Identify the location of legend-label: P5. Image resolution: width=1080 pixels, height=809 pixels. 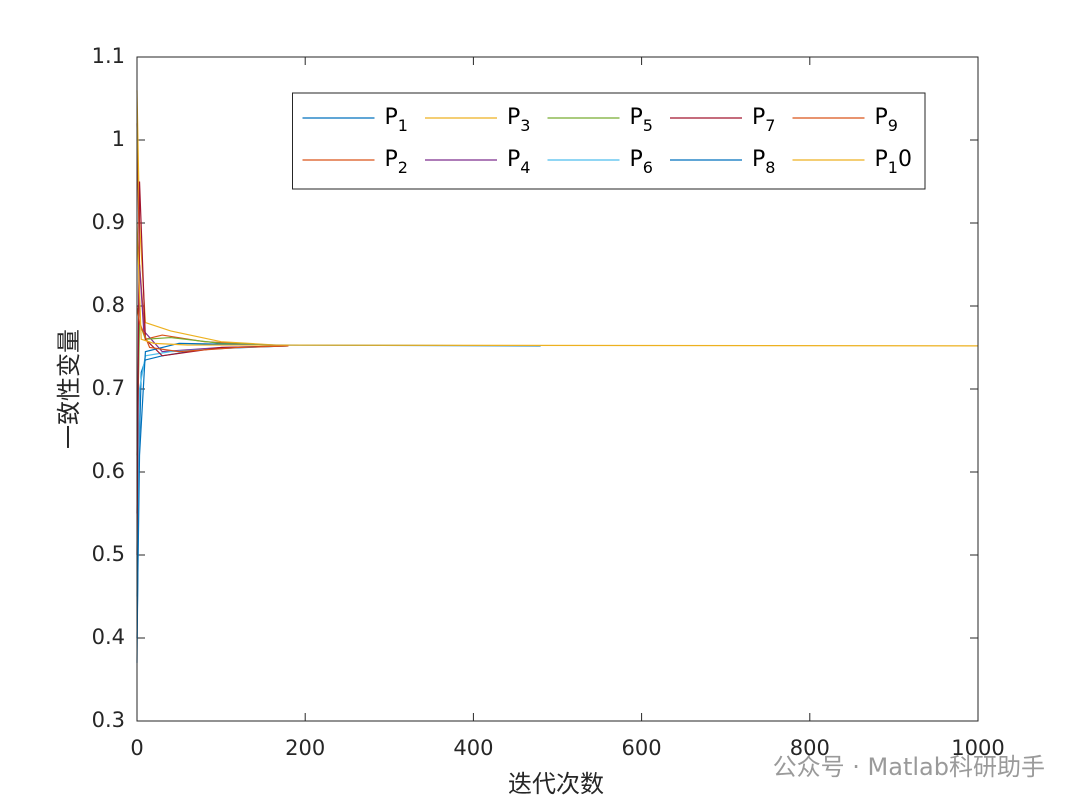
(641, 120).